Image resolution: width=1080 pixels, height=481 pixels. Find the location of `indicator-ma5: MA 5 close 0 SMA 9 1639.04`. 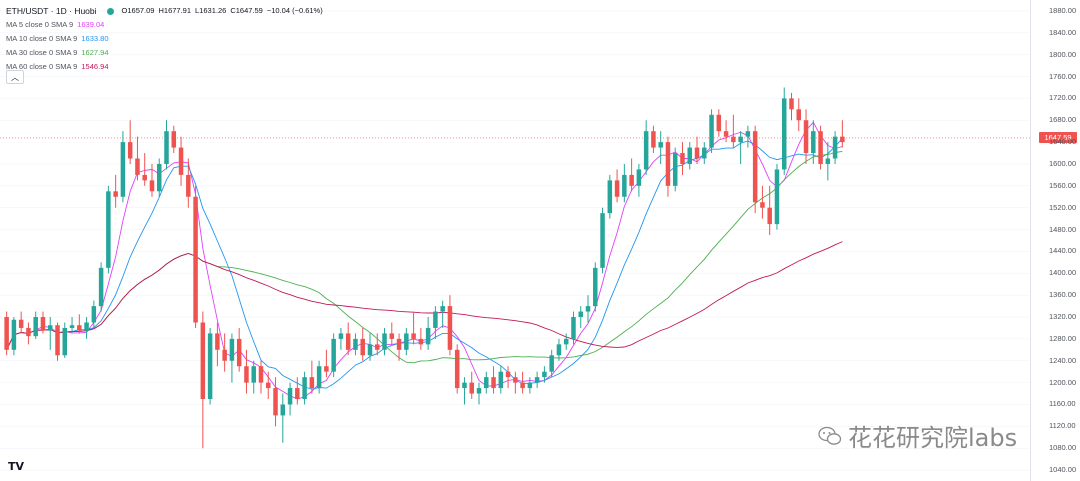

indicator-ma5: MA 5 close 0 SMA 9 1639.04 is located at coordinates (164, 25).